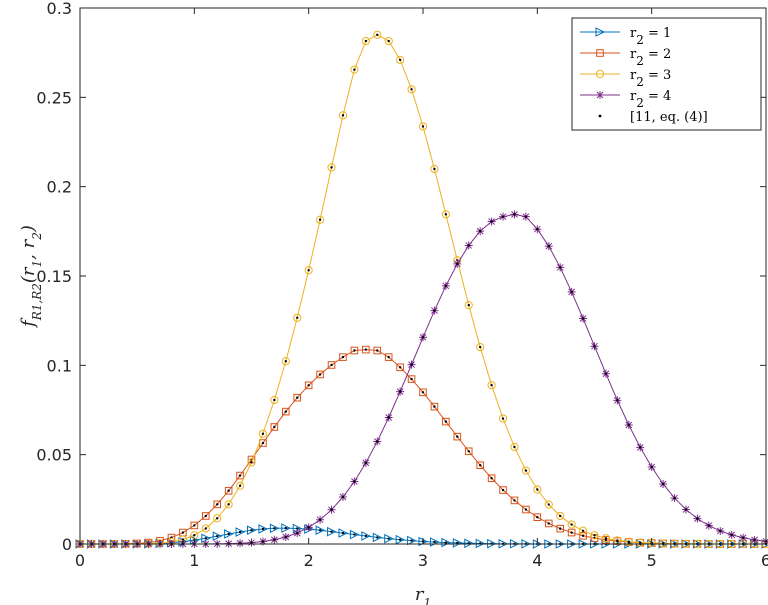 The height and width of the screenshot is (605, 768). I want to click on x-tick-label: 4, so click(537, 560).